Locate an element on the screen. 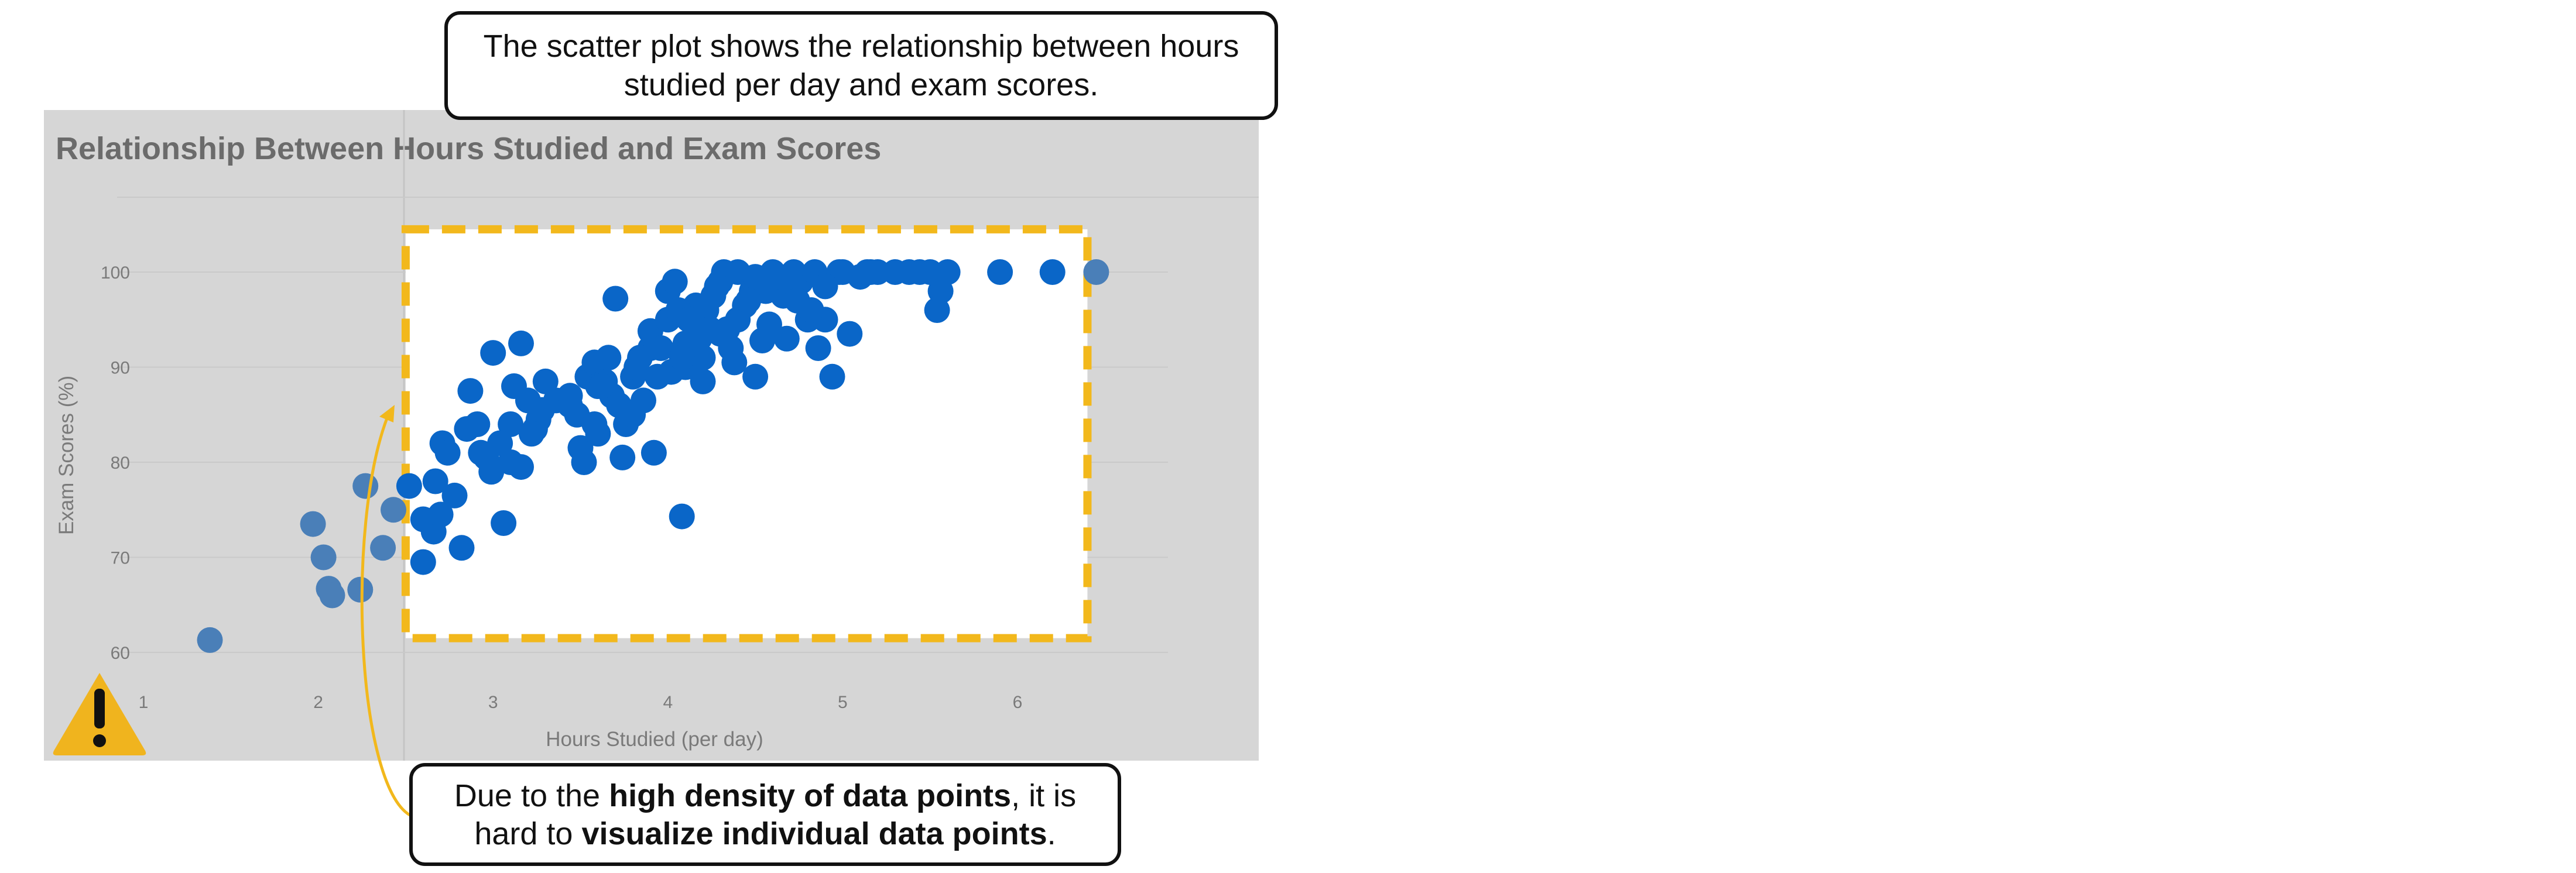 The height and width of the screenshot is (873, 2576). bottom-callout-box is located at coordinates (765, 814).